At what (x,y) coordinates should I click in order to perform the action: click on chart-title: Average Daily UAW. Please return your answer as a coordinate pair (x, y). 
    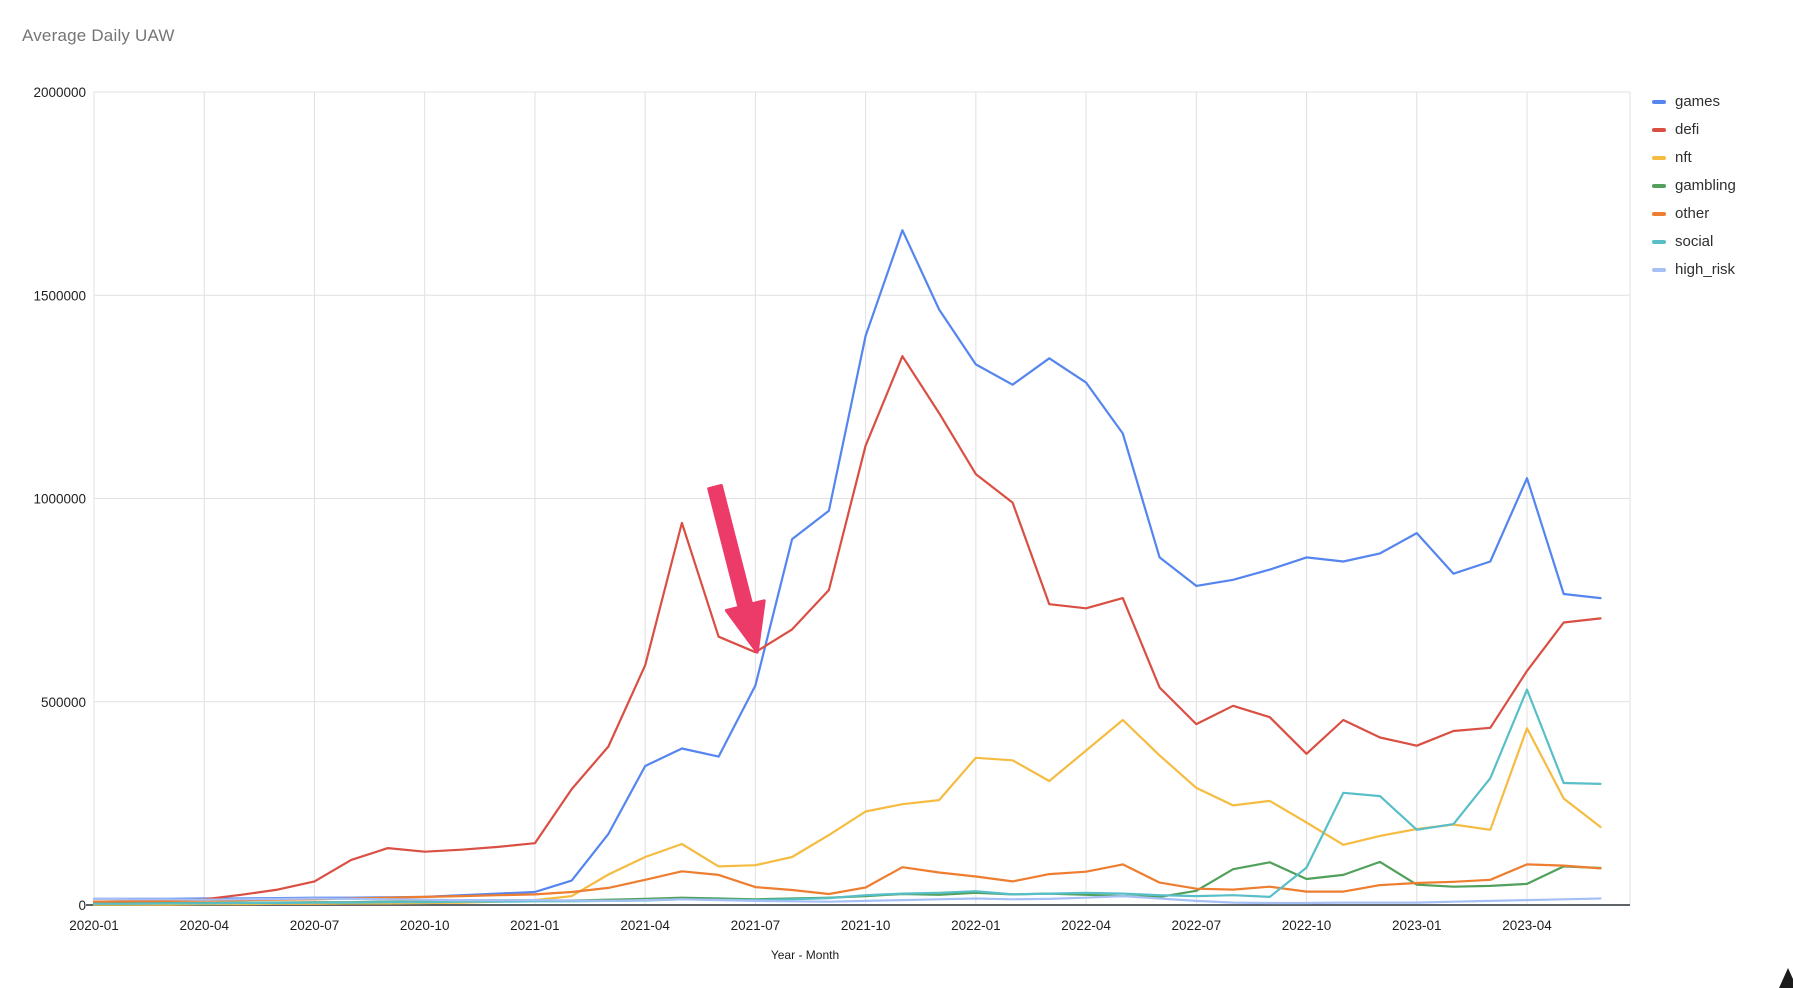
    Looking at the image, I should click on (98, 35).